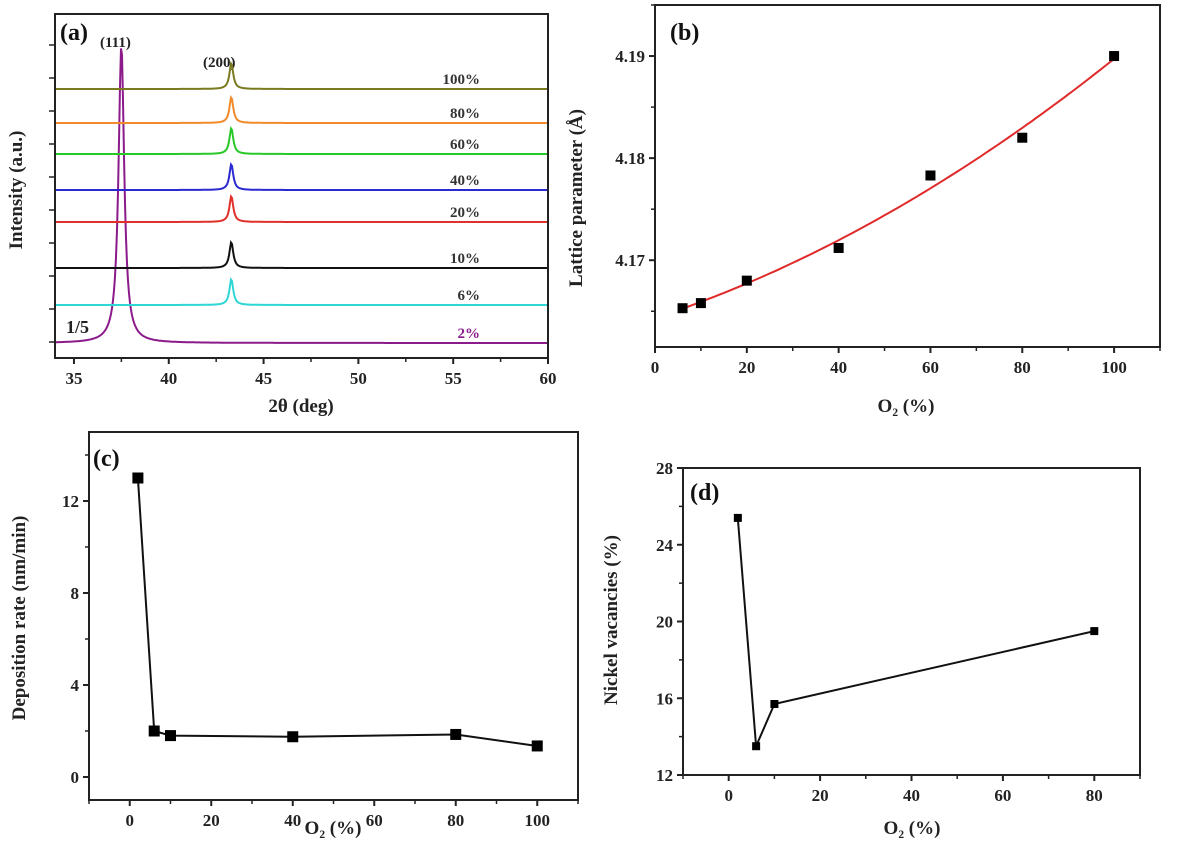  Describe the element at coordinates (301, 140) in the screenshot. I see `panel-a-series-60pct` at that location.